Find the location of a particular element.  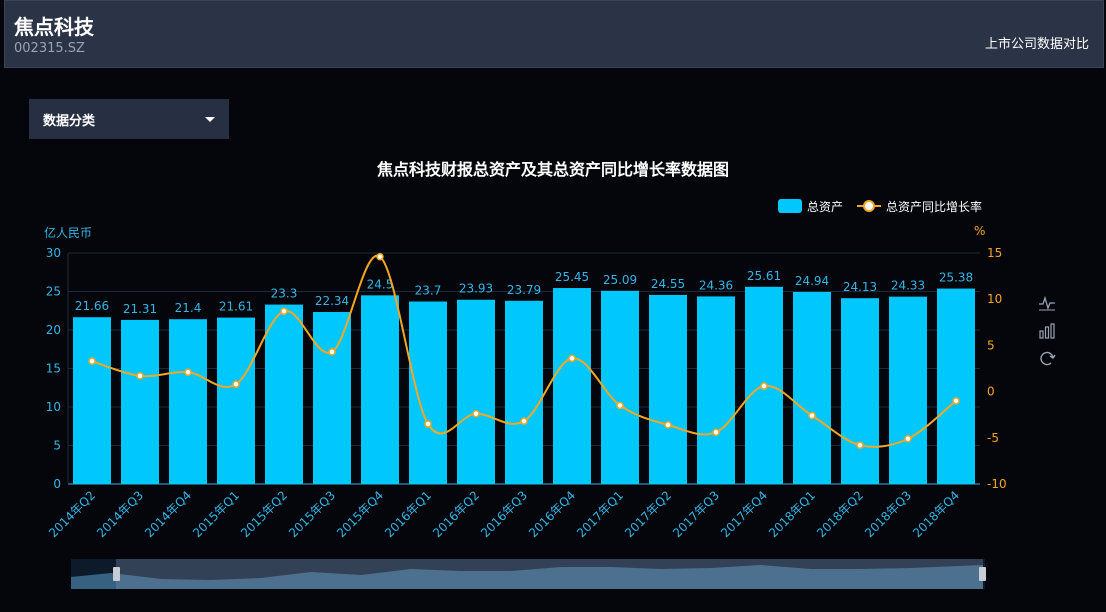

bar-value-label: 24.36 is located at coordinates (716, 285).